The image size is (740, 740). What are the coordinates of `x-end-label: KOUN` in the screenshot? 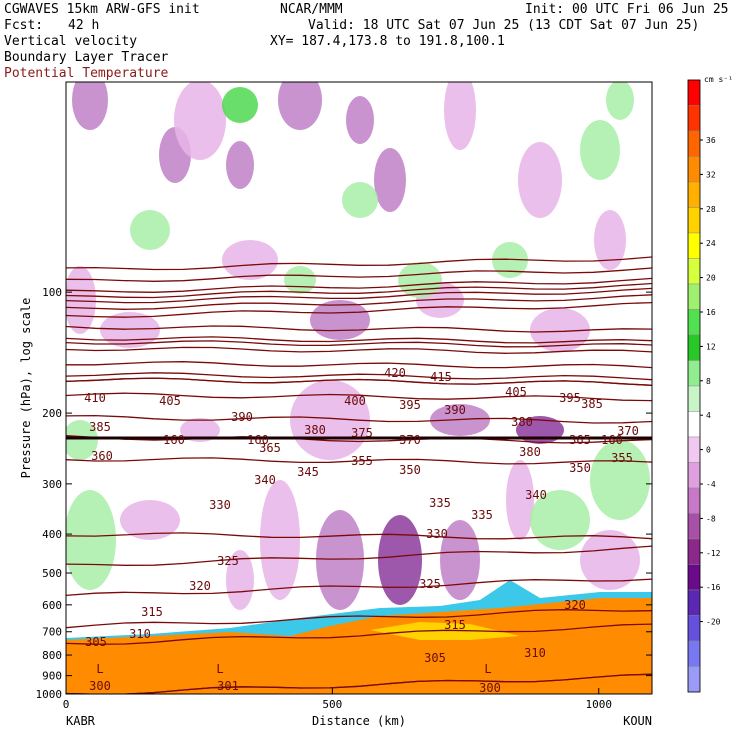 It's located at (637, 721).